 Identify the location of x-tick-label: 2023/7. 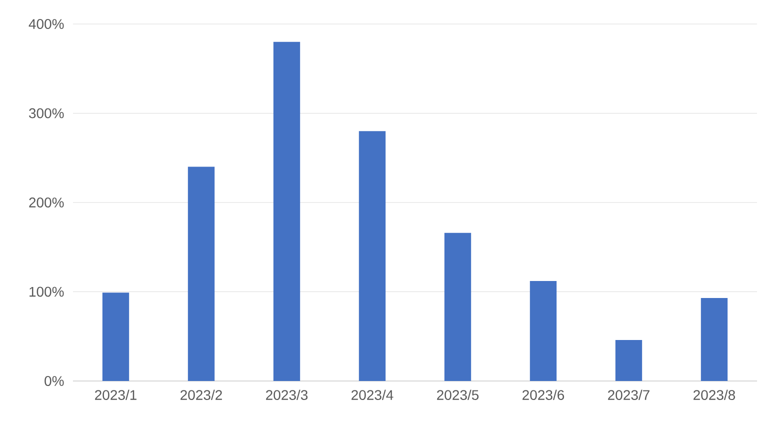
(629, 395).